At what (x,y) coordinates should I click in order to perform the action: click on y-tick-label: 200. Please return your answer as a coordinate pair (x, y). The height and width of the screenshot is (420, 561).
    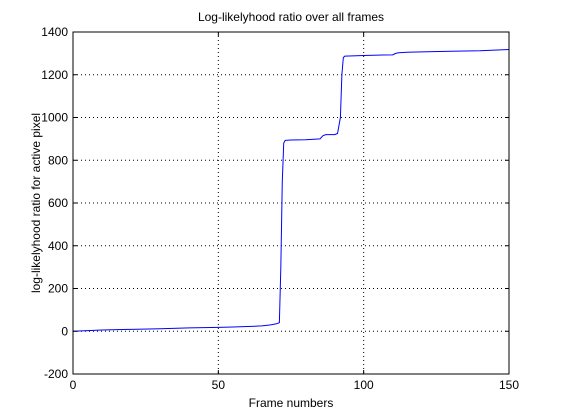
    Looking at the image, I should click on (58, 289).